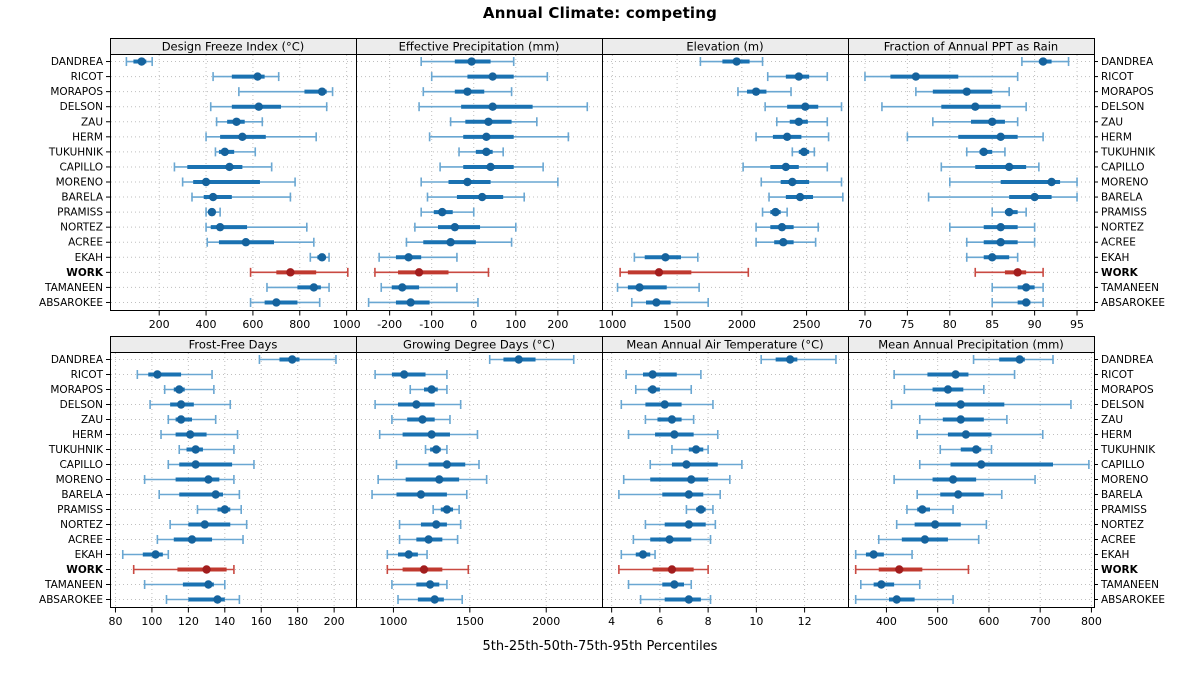 The image size is (1200, 675). Describe the element at coordinates (723, 184) in the screenshot. I see `panel-elevation-m: Elevation (m) 1000 1500 2000 2500` at that location.